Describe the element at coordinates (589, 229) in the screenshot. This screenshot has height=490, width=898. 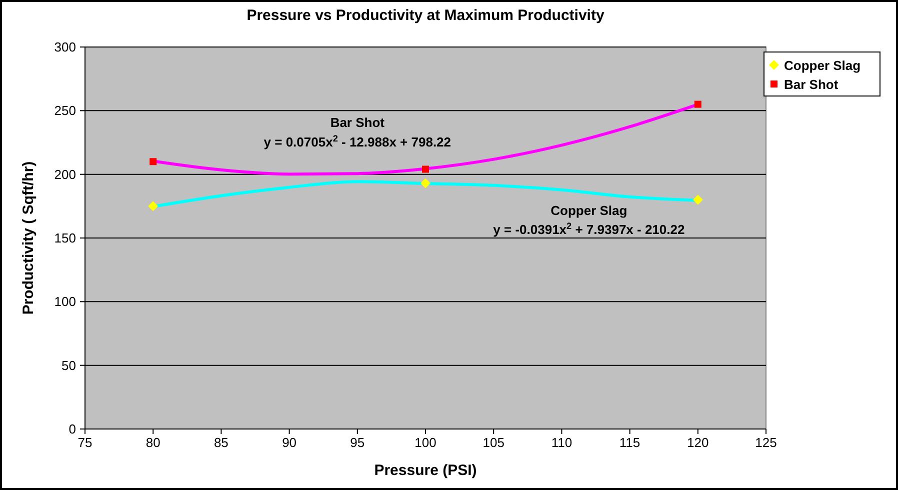
I see `annotation: y = -0.0391x$^{2}$ + 7.9397x - 210.22` at that location.